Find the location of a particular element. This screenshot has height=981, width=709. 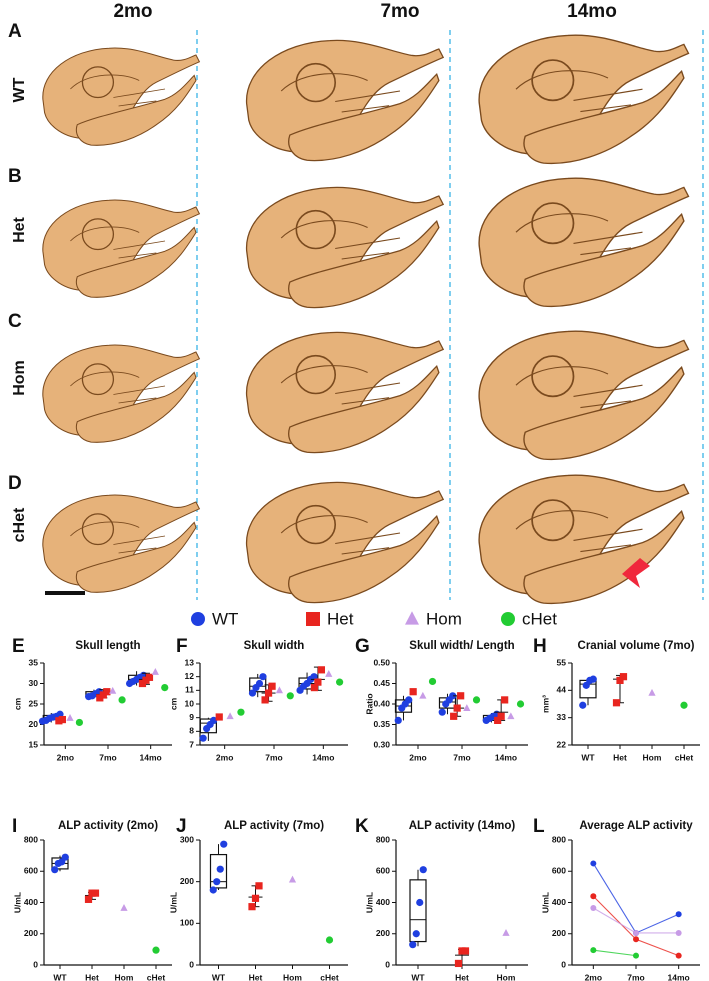

y-tick-label: 300 is located at coordinates (187, 839).